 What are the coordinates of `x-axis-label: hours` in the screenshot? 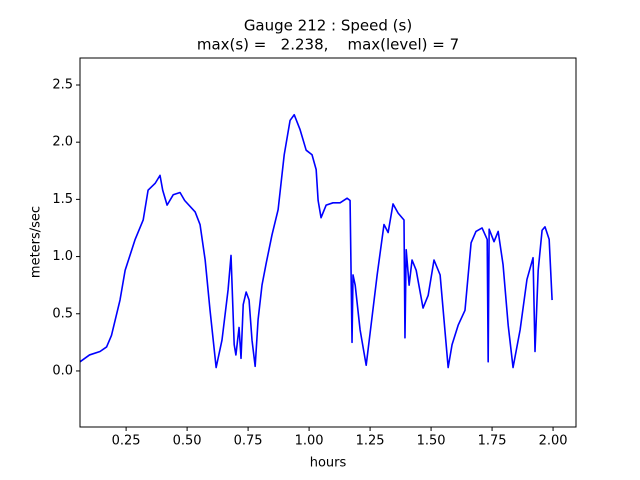 It's located at (328, 463).